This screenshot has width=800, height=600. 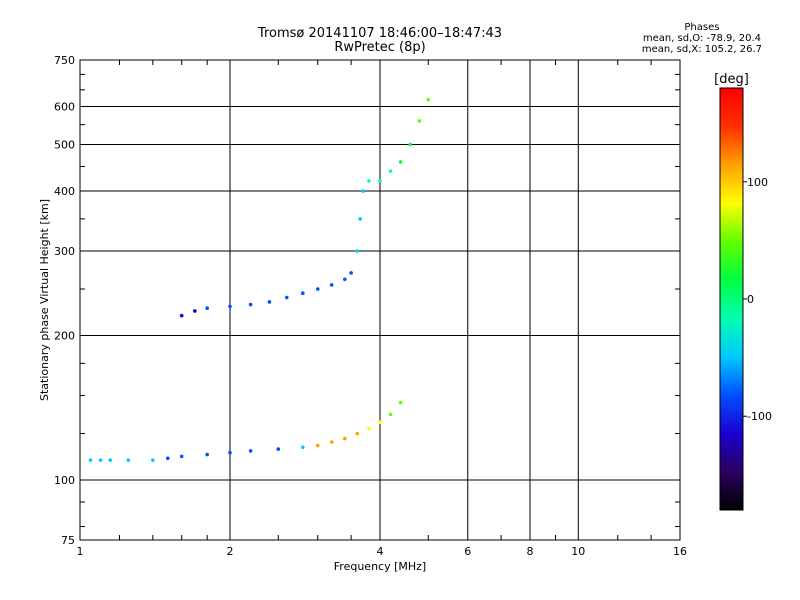 I want to click on x-tick-label: 1, so click(x=80, y=551).